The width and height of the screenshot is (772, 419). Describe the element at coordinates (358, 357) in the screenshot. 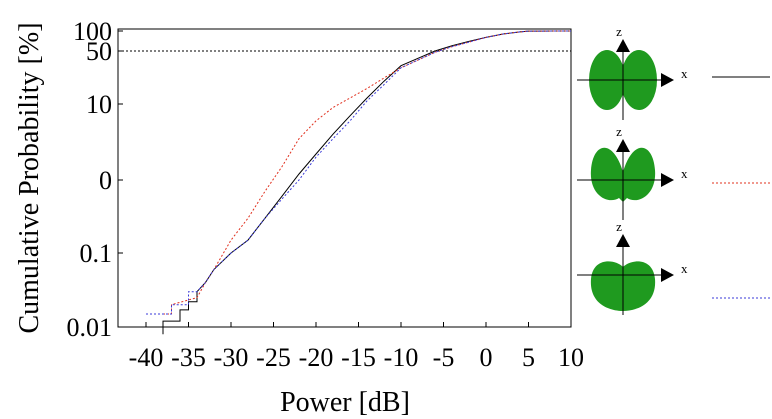

I see `x-tick-label: -15` at that location.